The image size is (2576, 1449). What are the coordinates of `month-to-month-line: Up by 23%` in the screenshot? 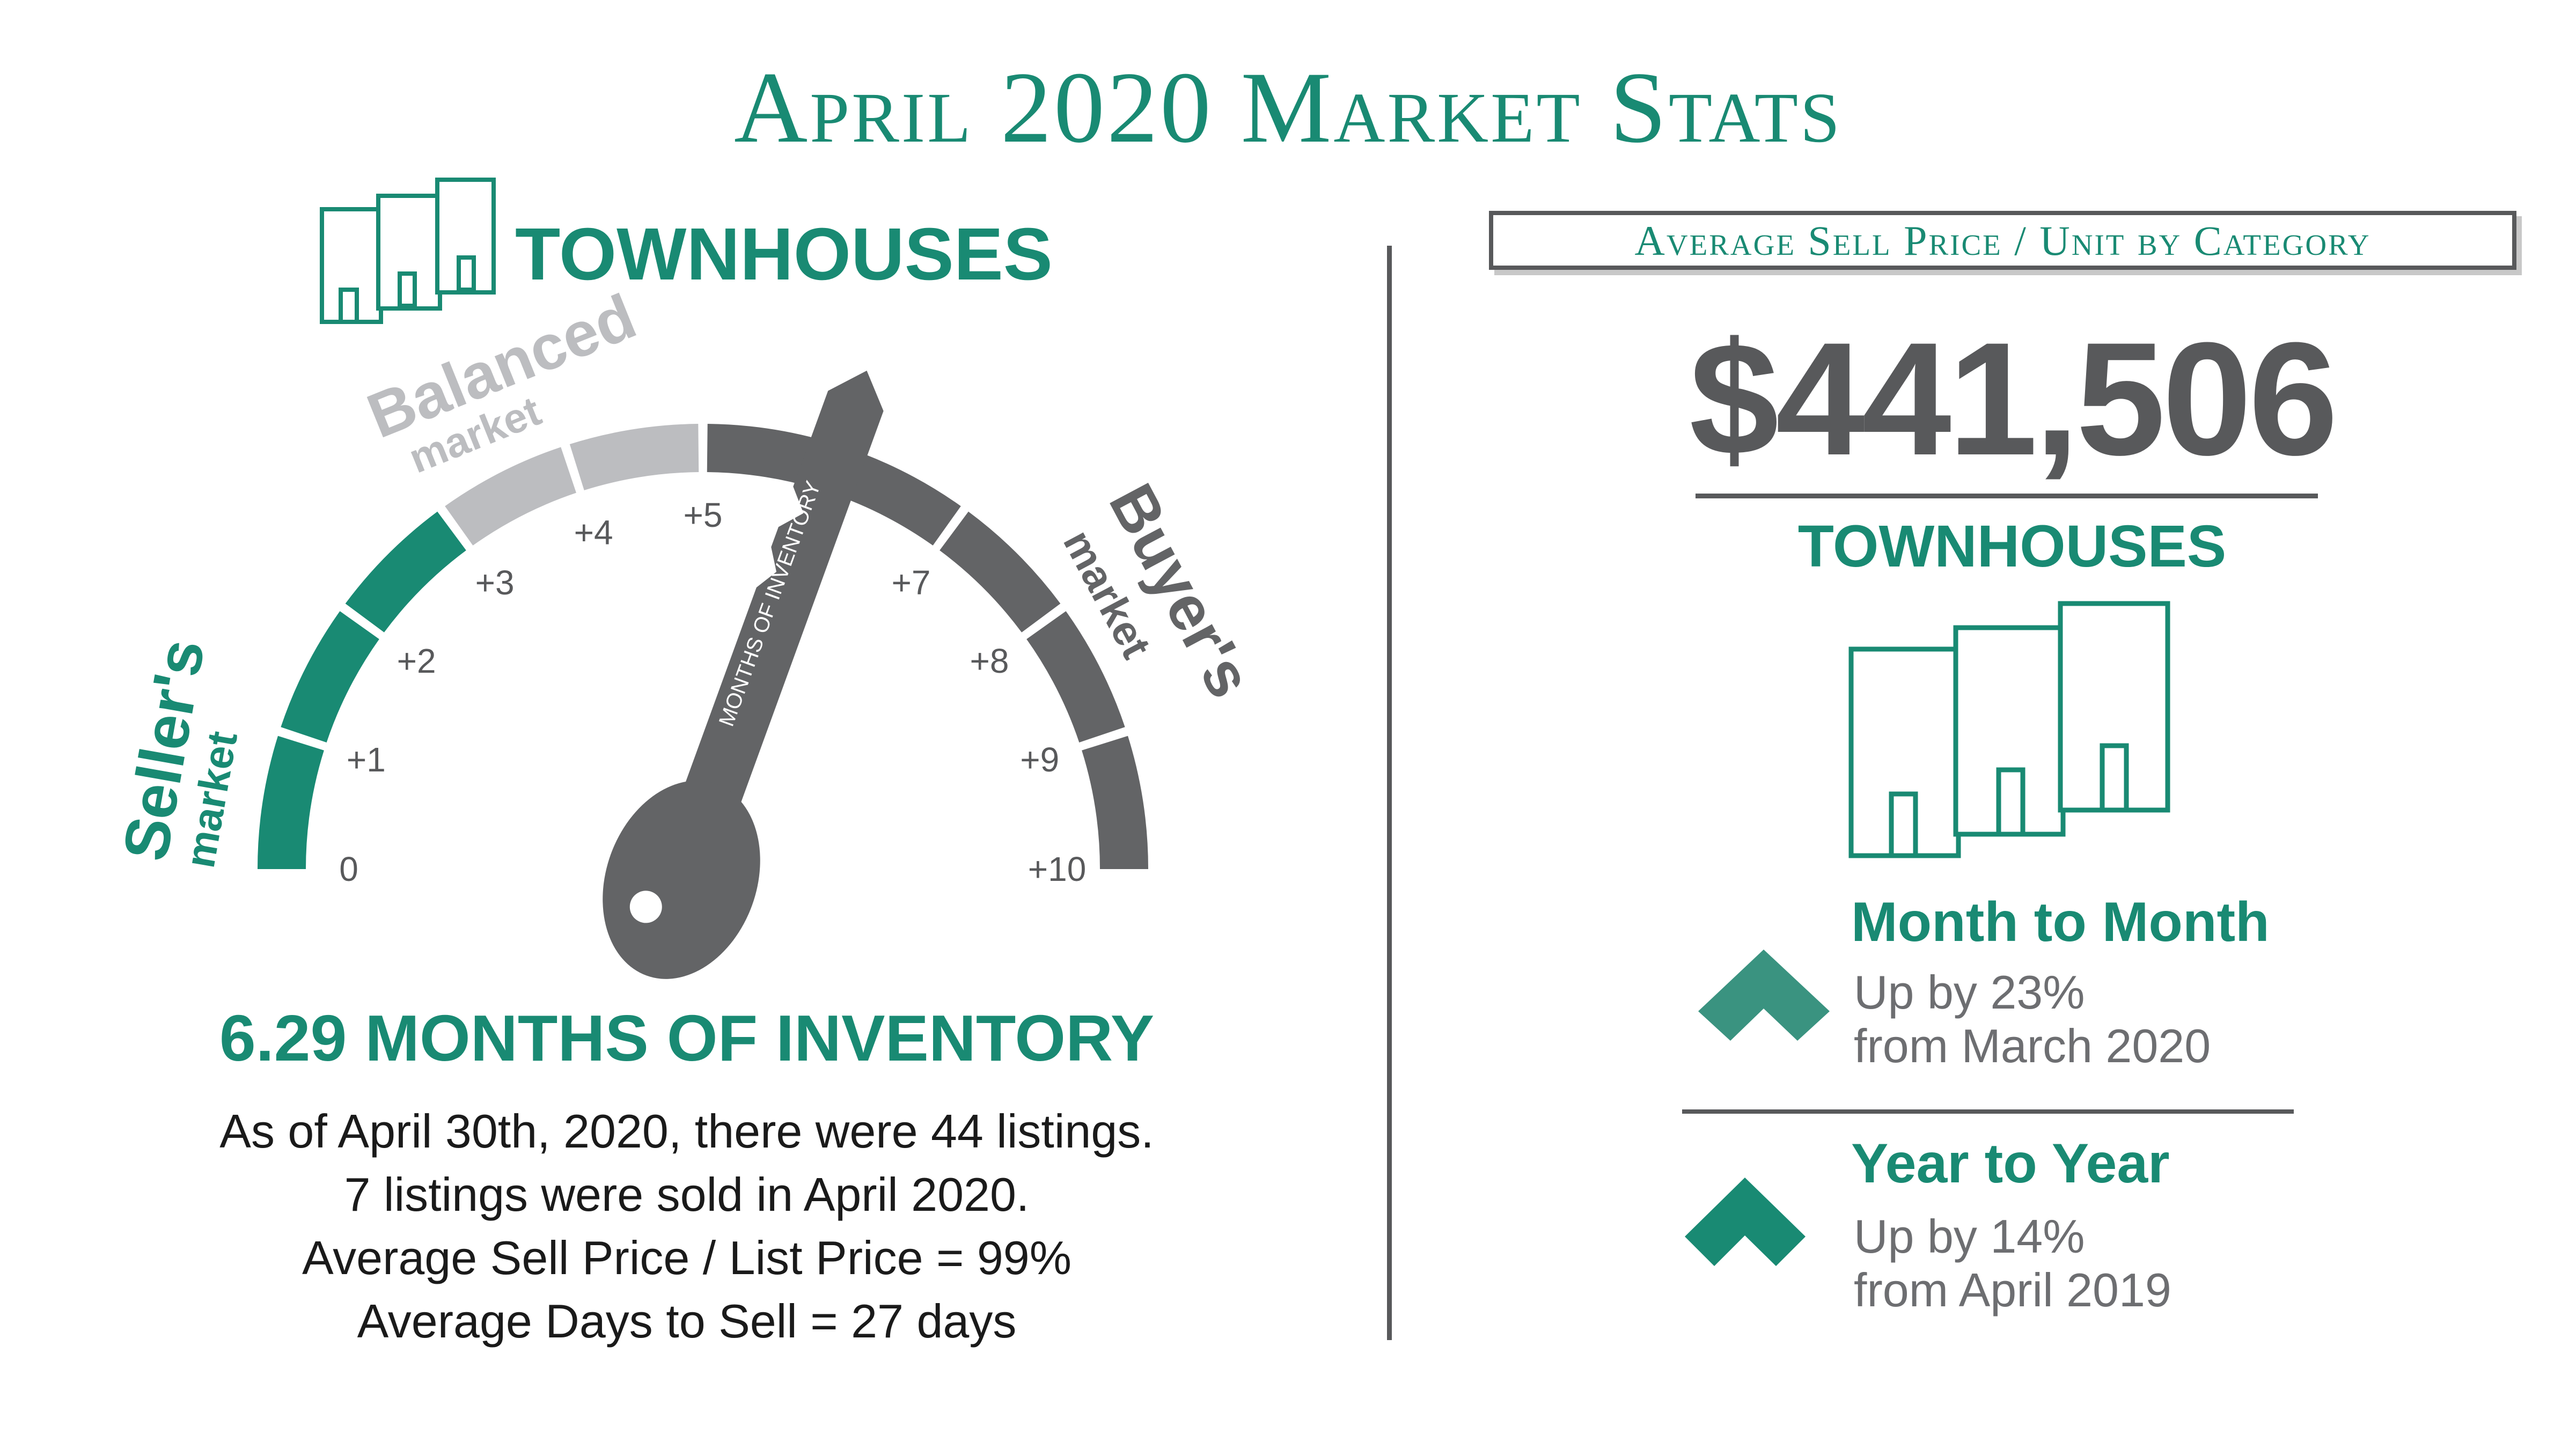 It's located at (1969, 992).